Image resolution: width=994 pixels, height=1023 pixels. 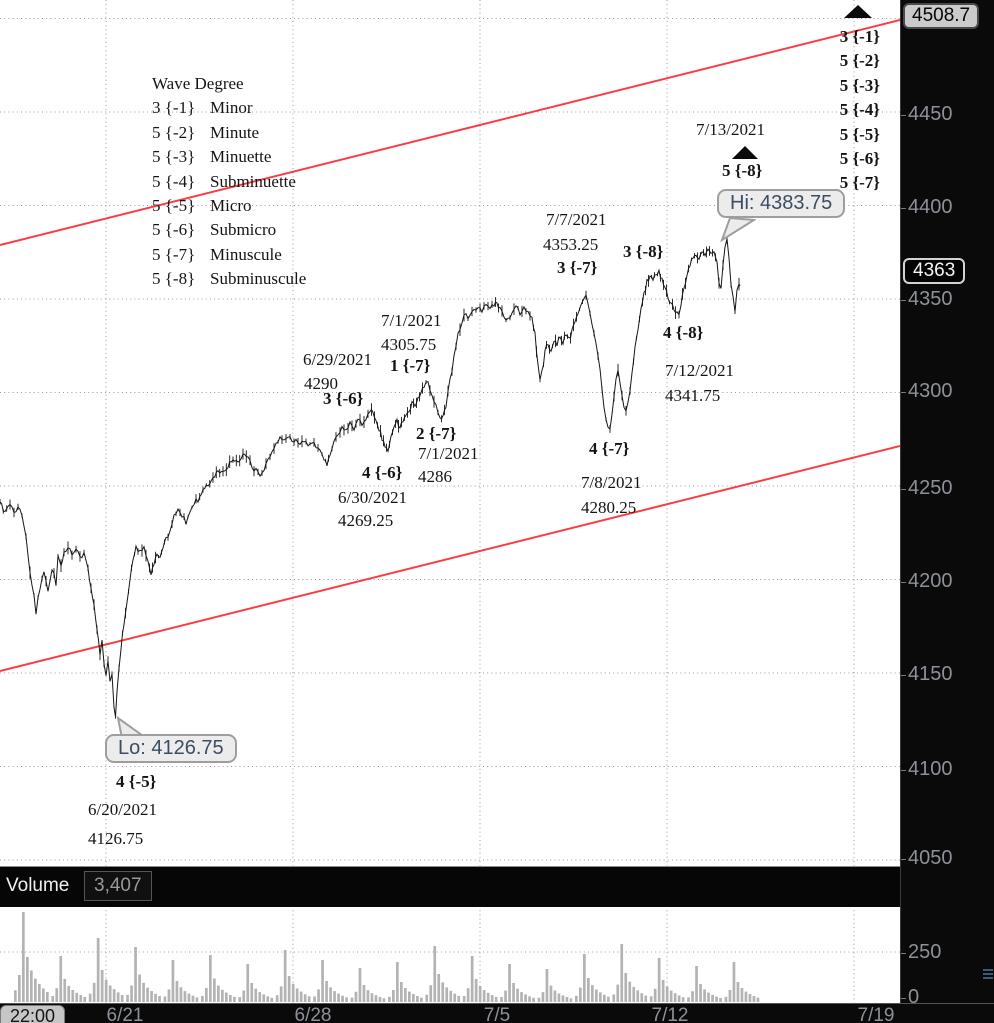 What do you see at coordinates (571, 244) in the screenshot?
I see `wave-annotation: 4353.25` at bounding box center [571, 244].